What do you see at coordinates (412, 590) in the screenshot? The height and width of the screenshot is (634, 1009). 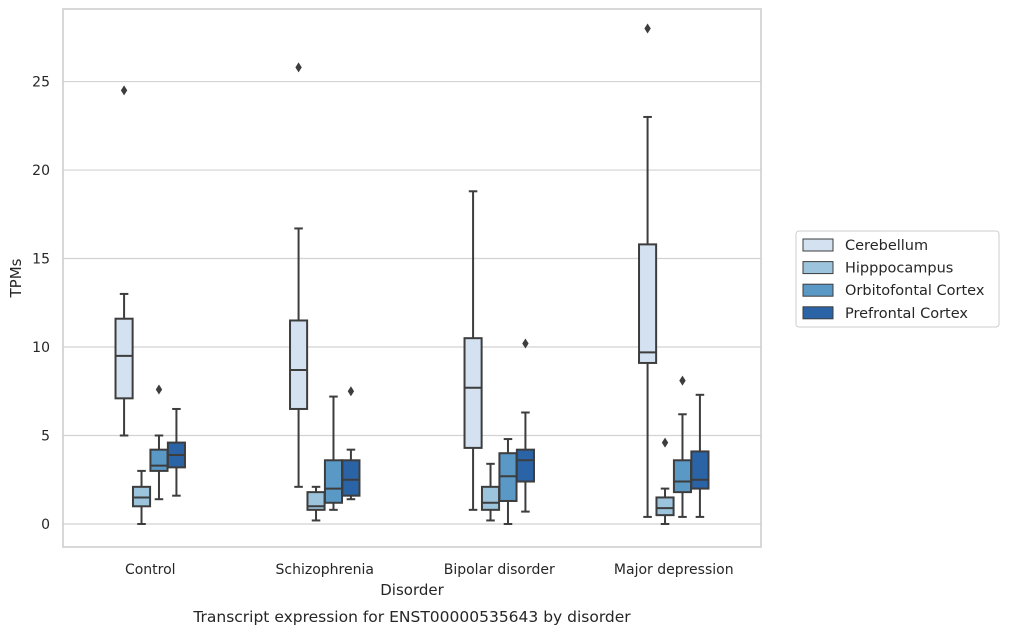 I see `x-axis-title: Disorder` at bounding box center [412, 590].